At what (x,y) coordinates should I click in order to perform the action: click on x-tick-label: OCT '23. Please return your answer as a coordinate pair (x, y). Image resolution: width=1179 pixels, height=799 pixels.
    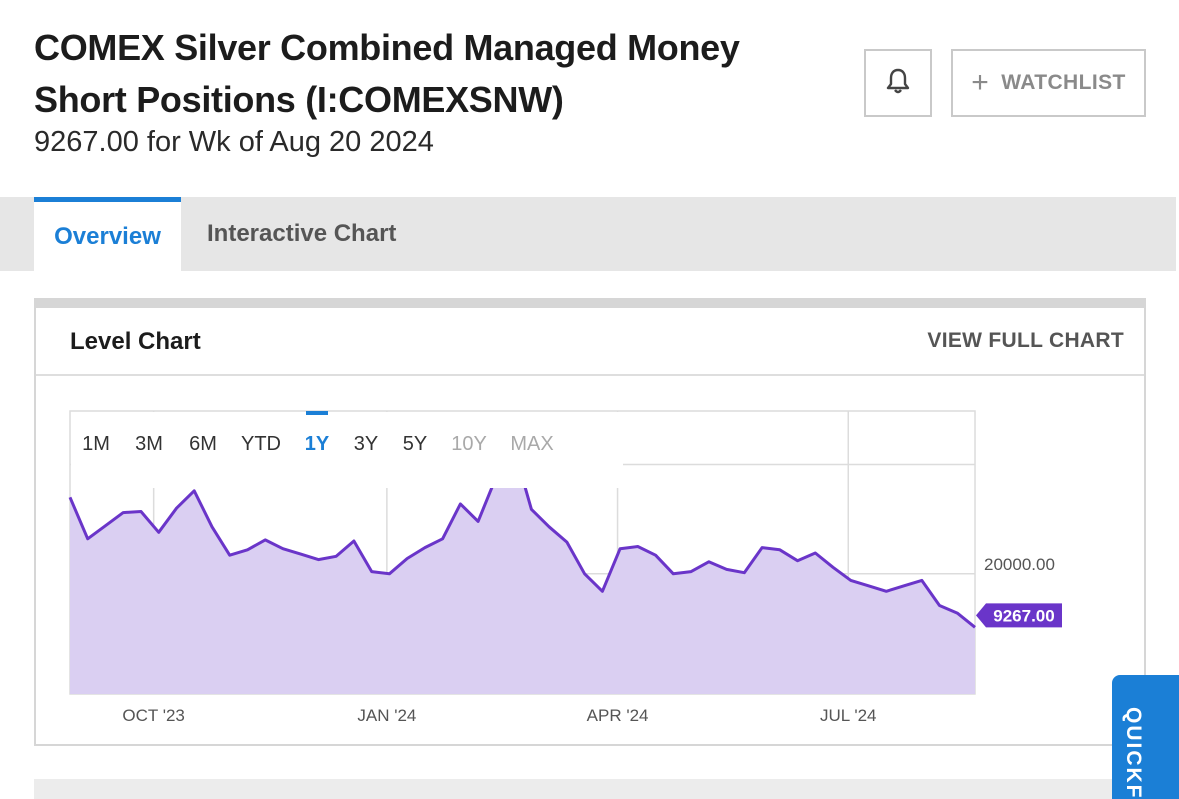
    Looking at the image, I should click on (153, 715).